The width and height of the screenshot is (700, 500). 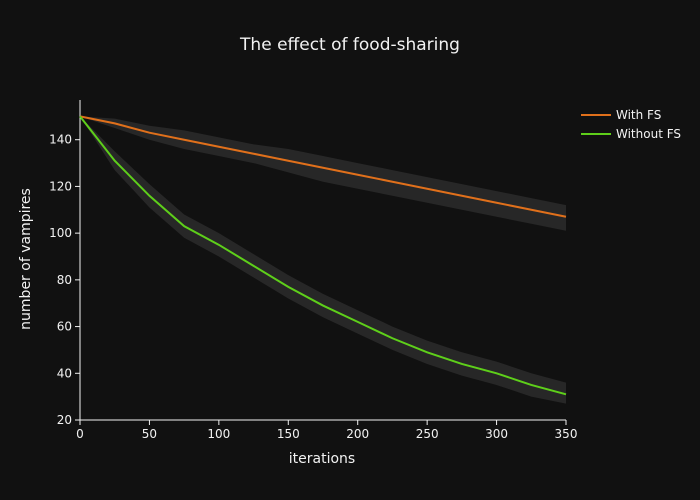 What do you see at coordinates (64, 420) in the screenshot?
I see `y-tick-label: 20` at bounding box center [64, 420].